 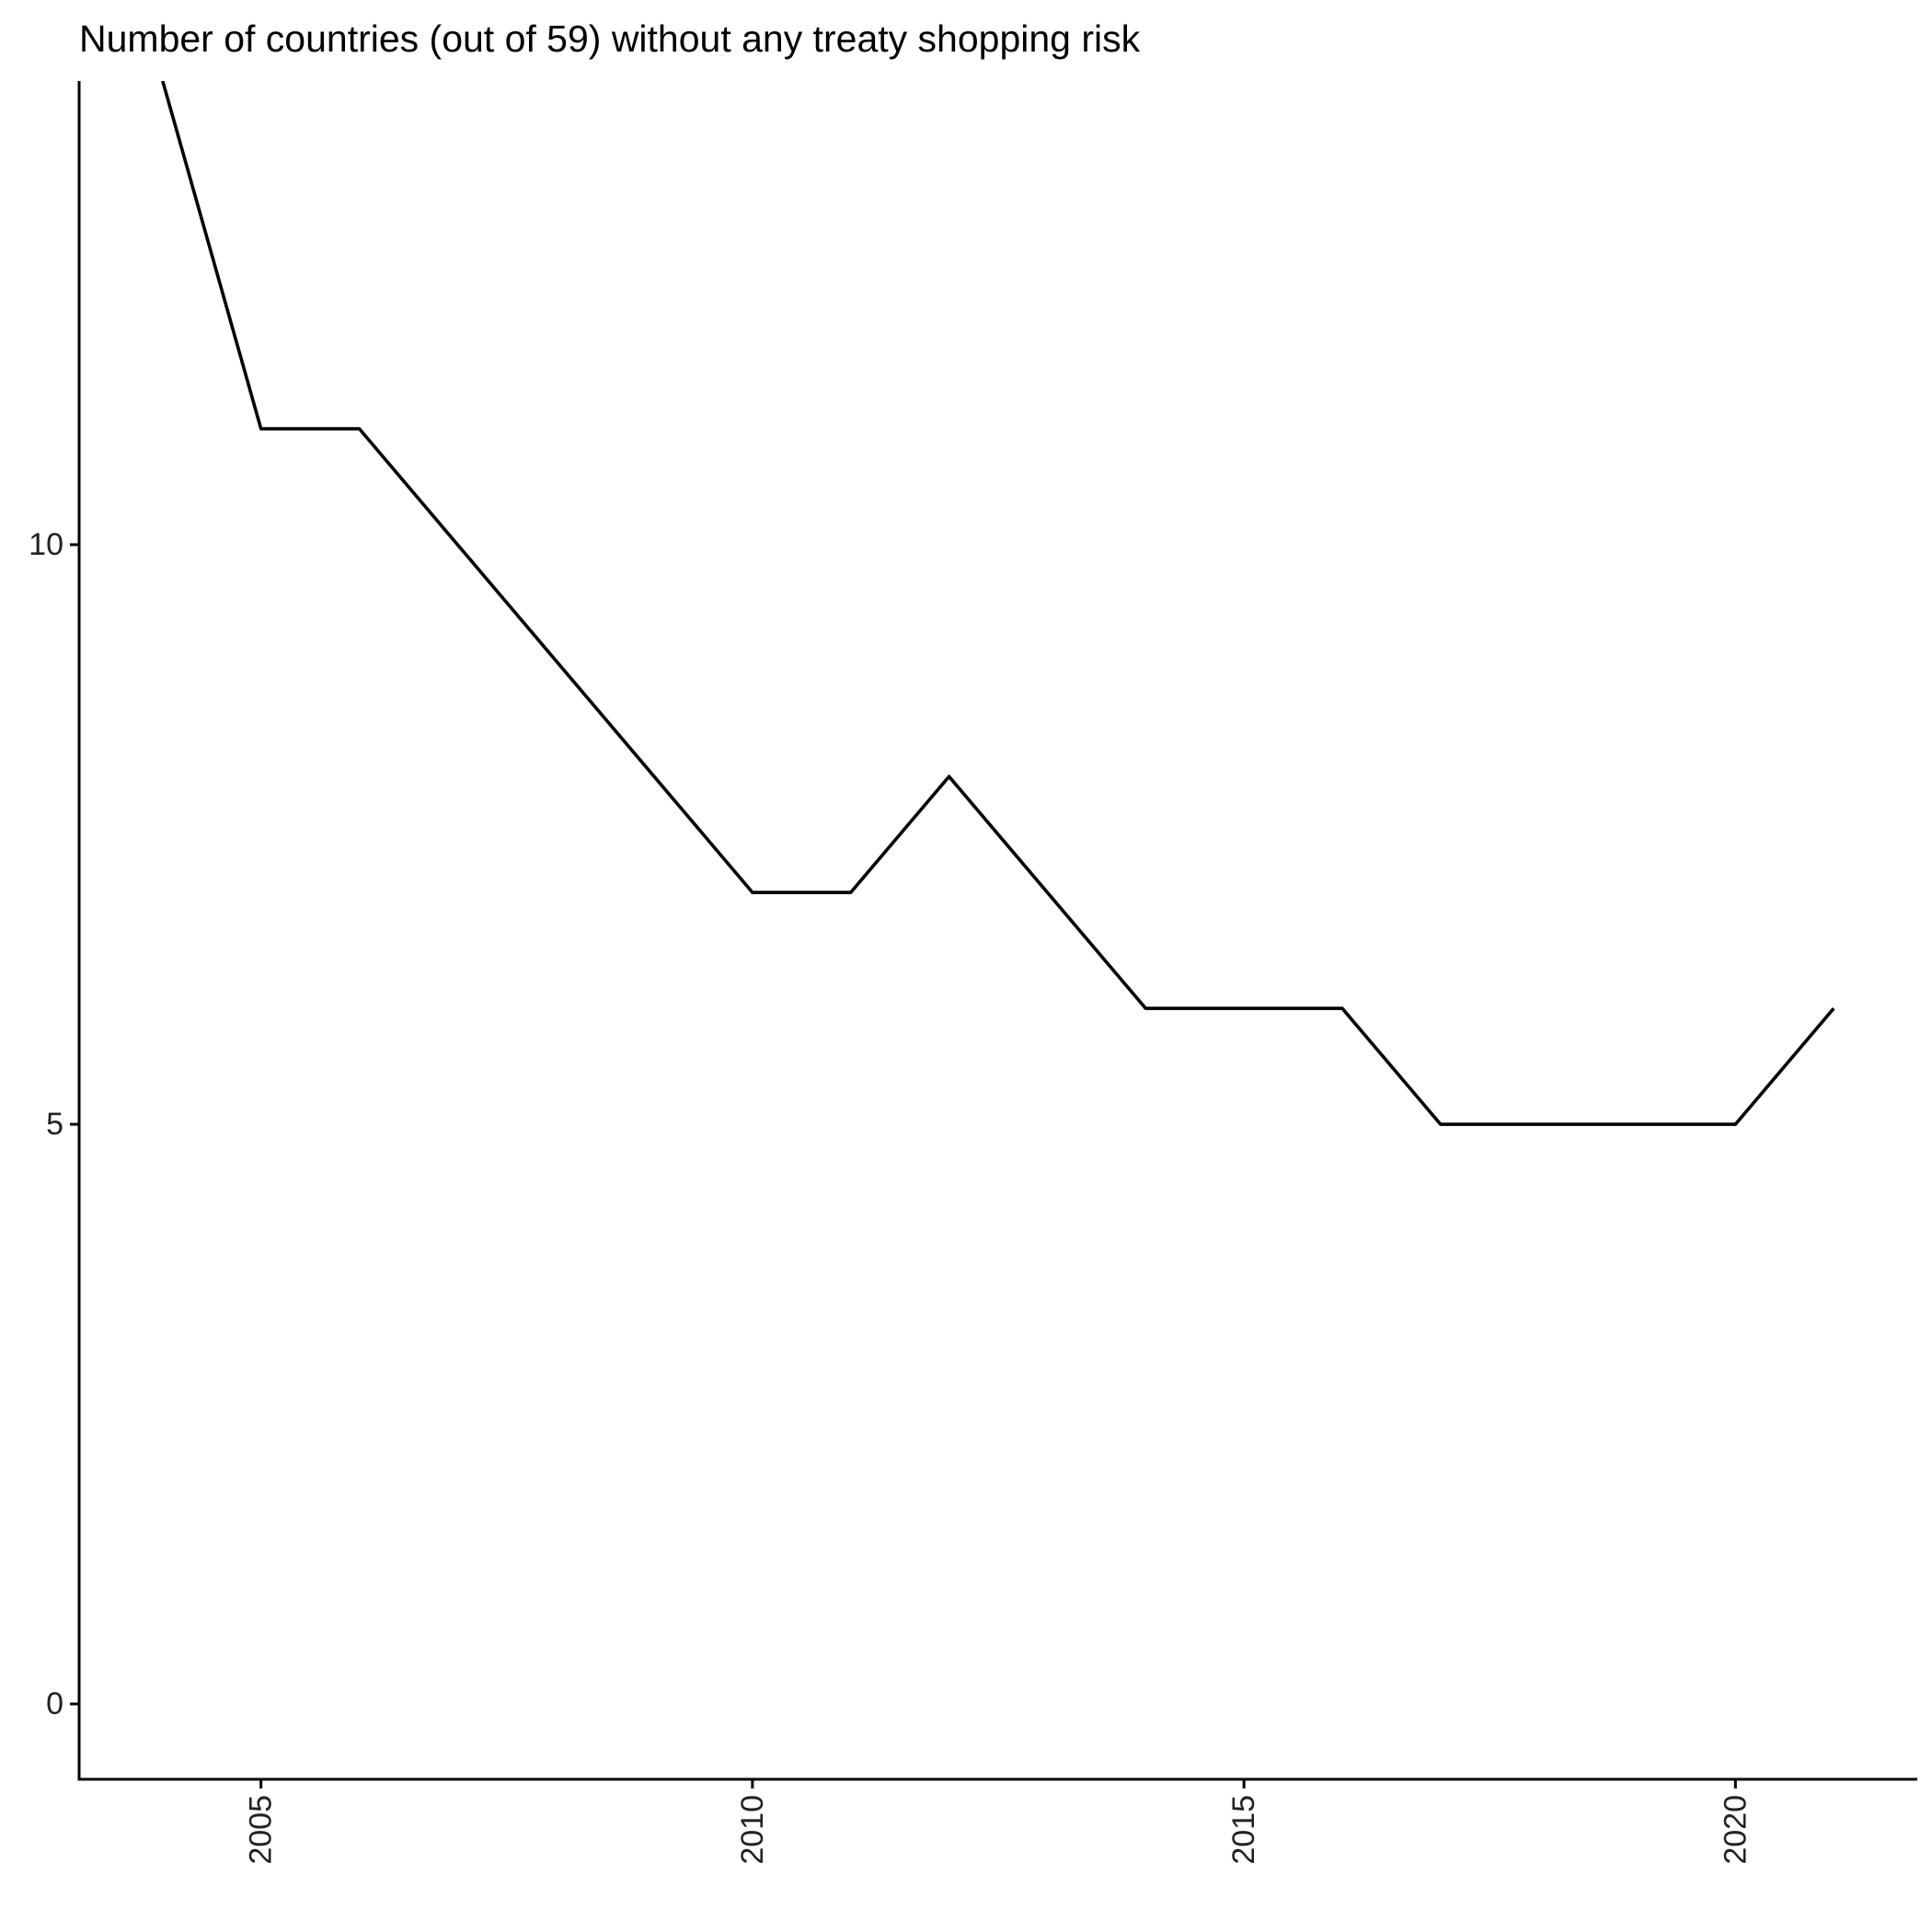 What do you see at coordinates (752, 1830) in the screenshot?
I see `x-tick-label-2010: 2010` at bounding box center [752, 1830].